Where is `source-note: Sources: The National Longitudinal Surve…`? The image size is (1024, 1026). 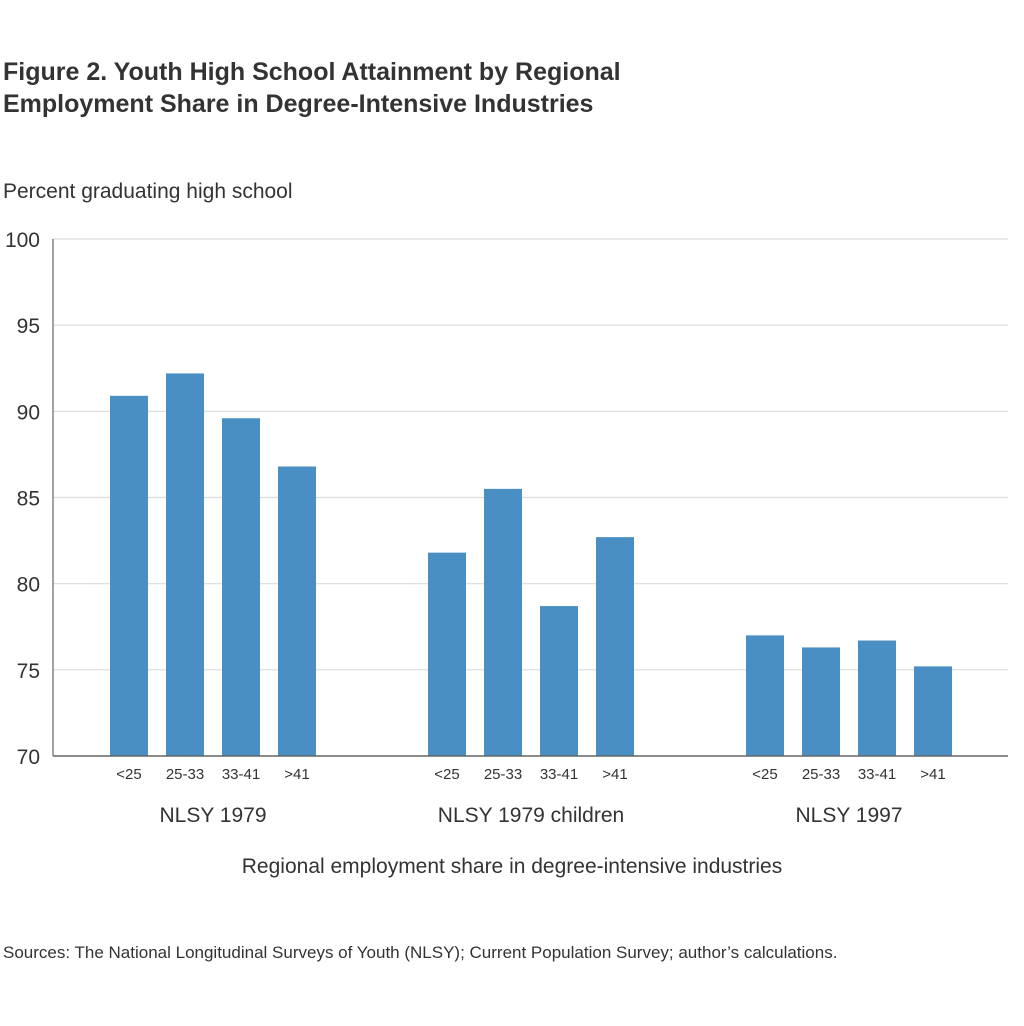 source-note: Sources: The National Longitudinal Surve… is located at coordinates (420, 952).